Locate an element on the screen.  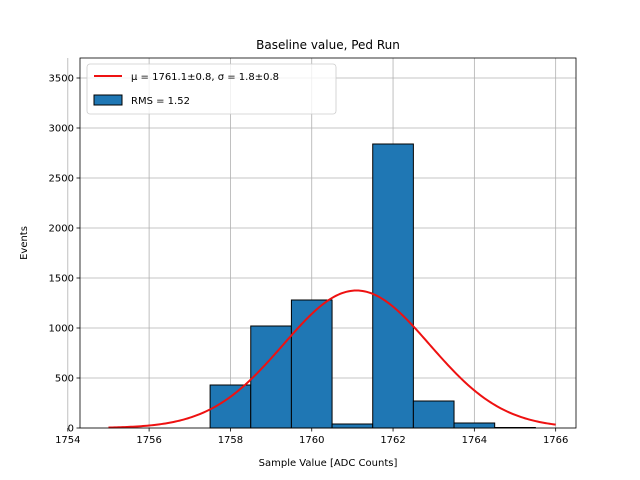
legend-hist-swatch is located at coordinates (108, 100).